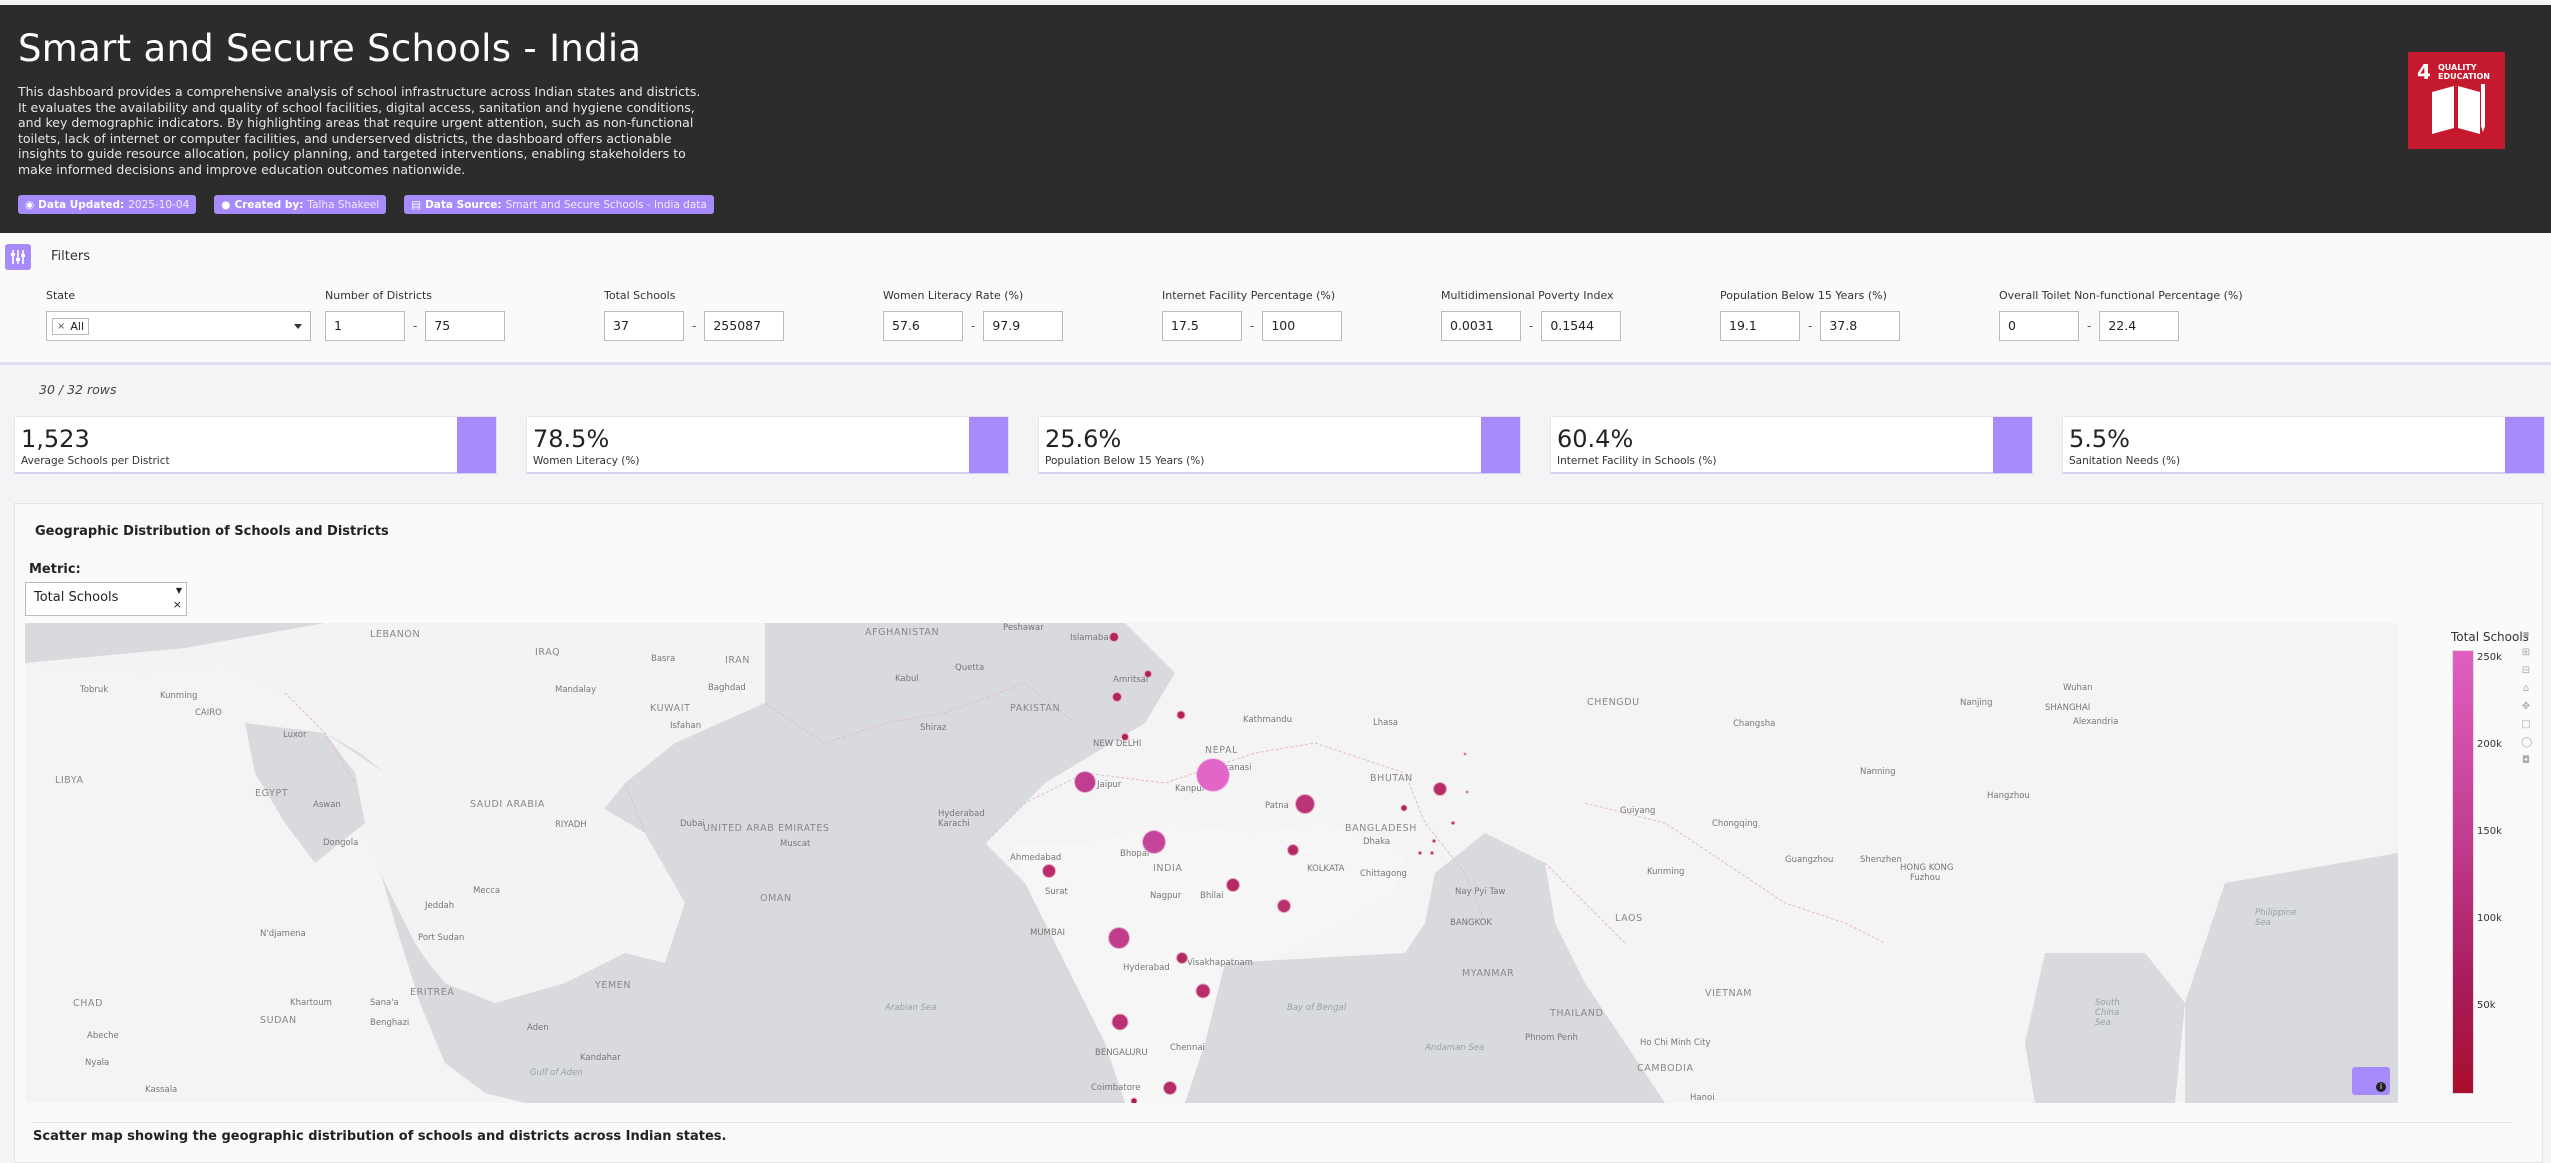  I want to click on zoom-in-icon: ⊞, so click(2526, 652).